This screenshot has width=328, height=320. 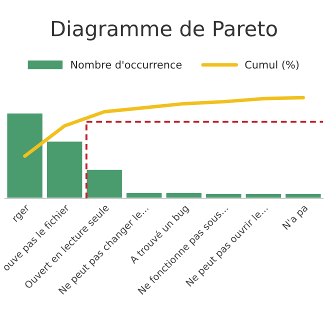 I want to click on legend-label: Cumul (%), so click(x=272, y=65).